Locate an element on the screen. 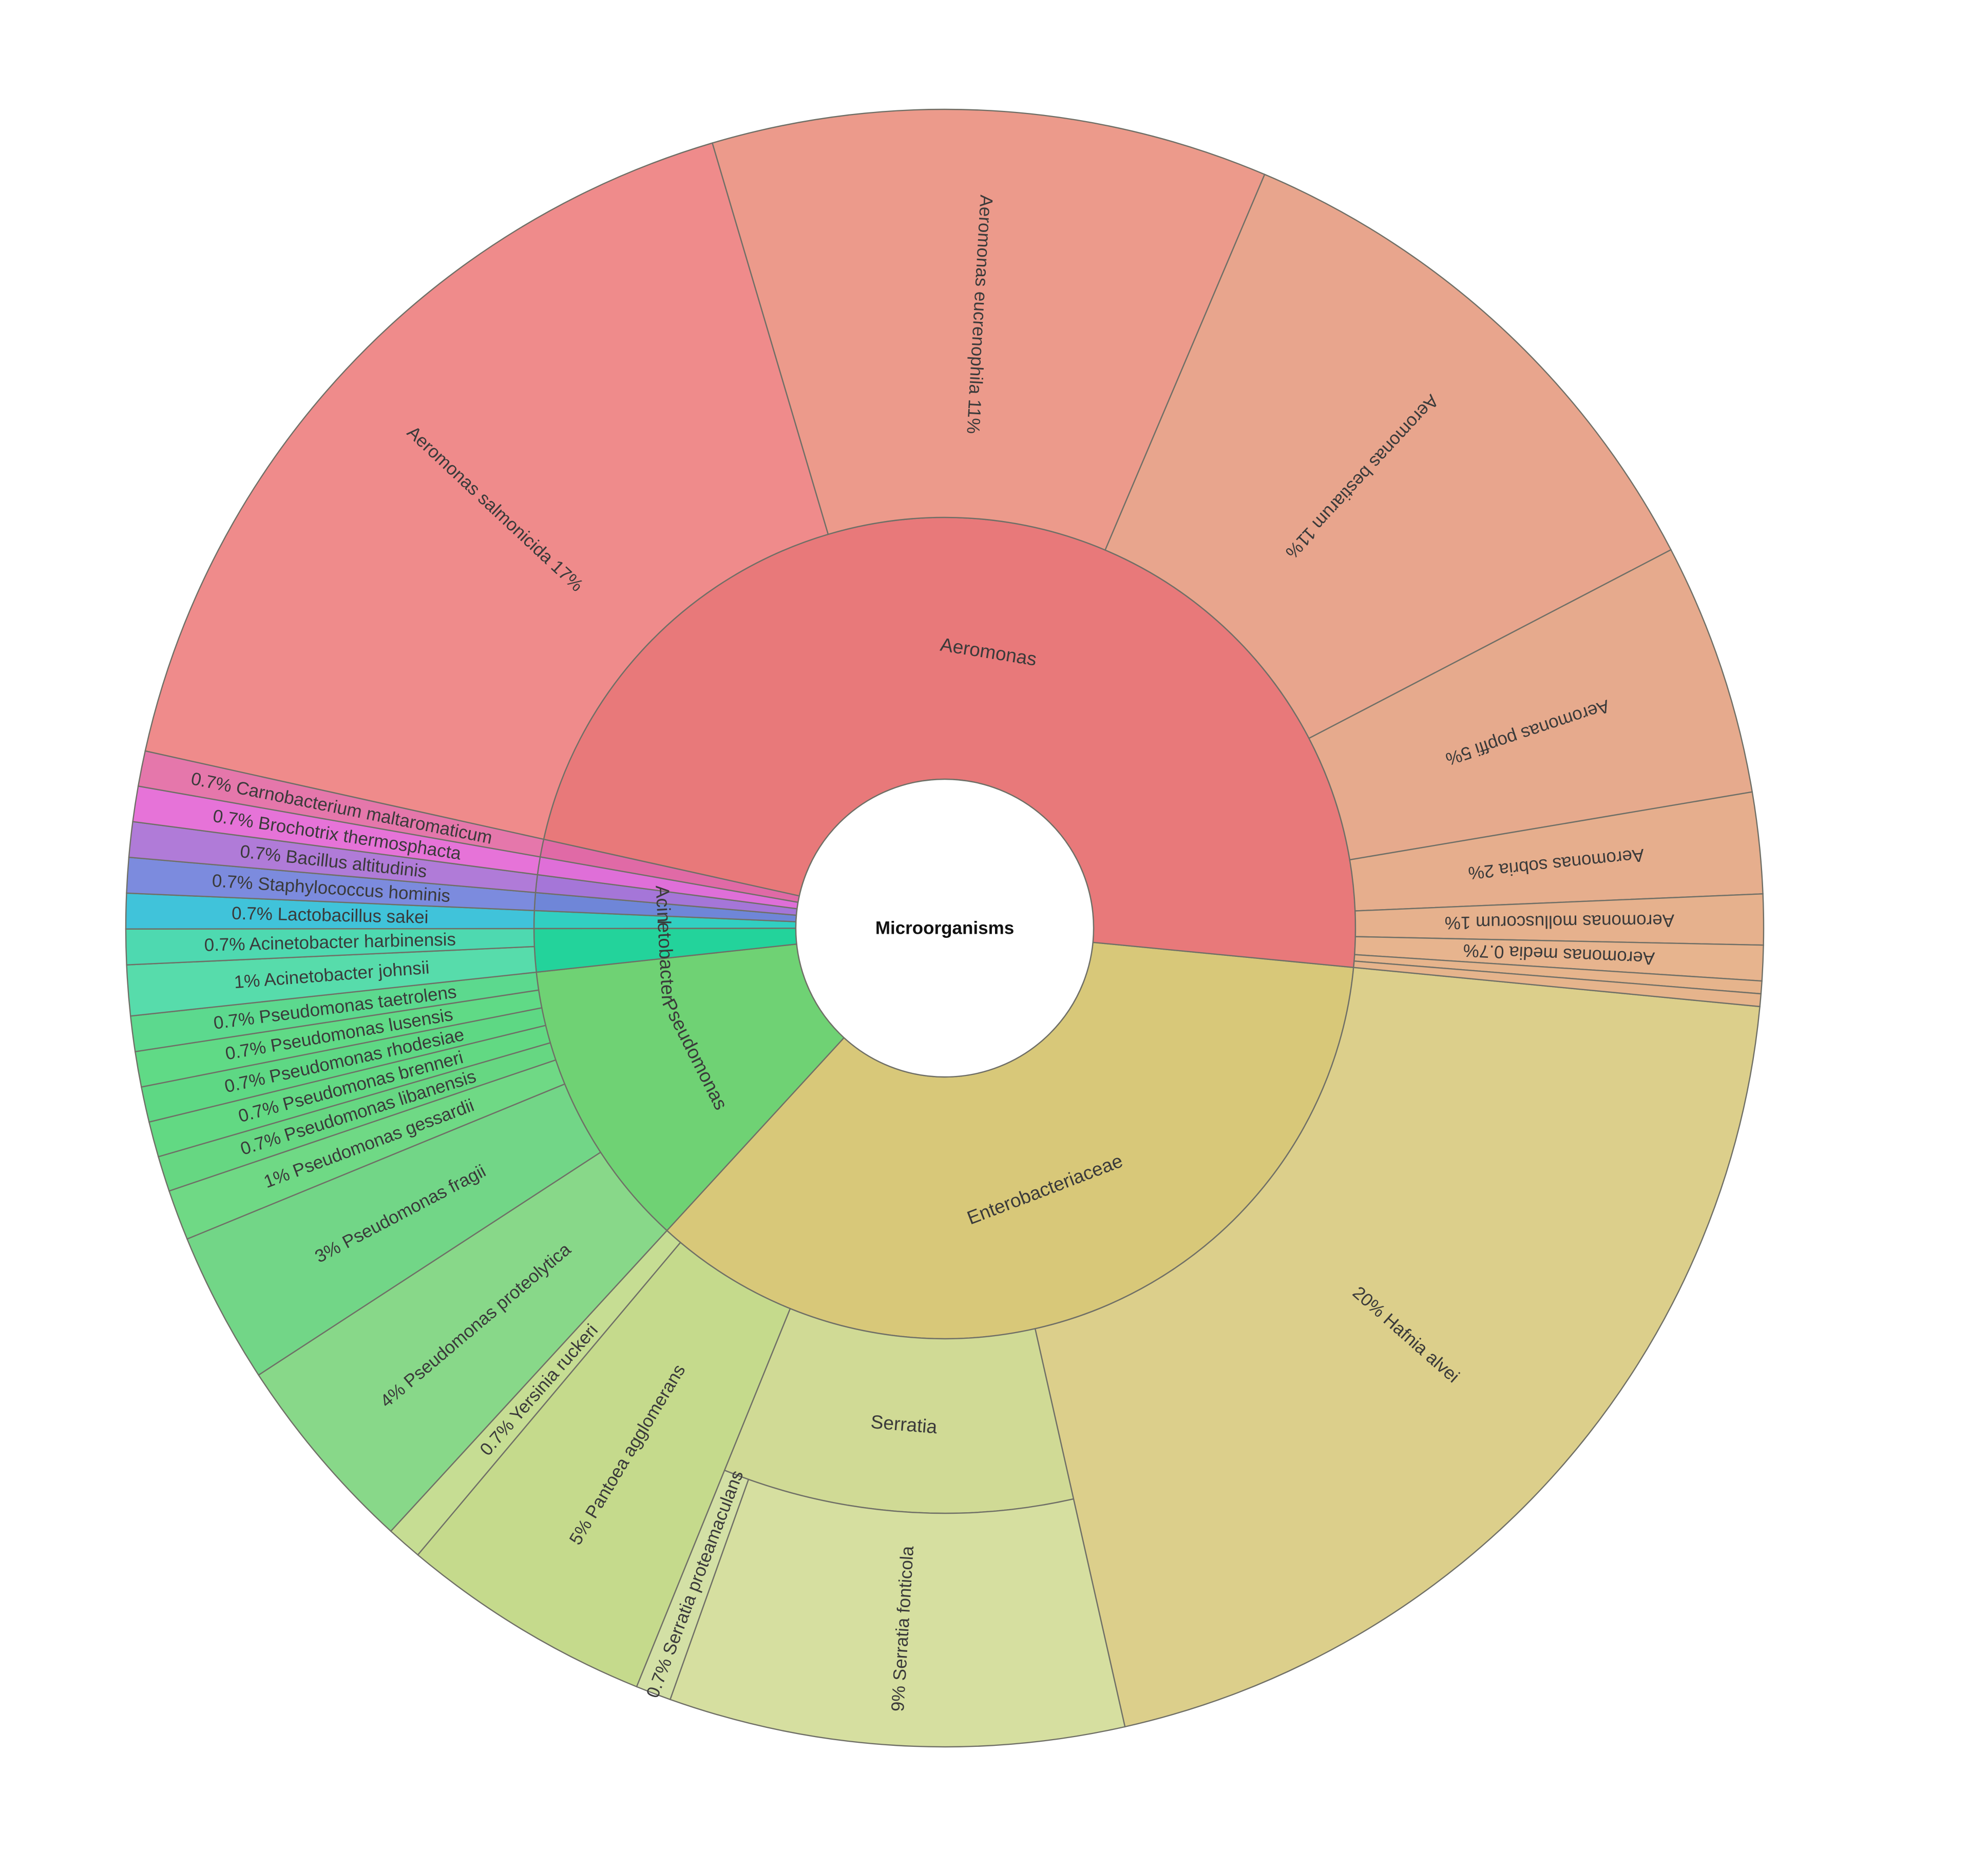 This screenshot has width=1988, height=1849. leaf-segment-aeromonas-eucrenophila is located at coordinates (989, 329).